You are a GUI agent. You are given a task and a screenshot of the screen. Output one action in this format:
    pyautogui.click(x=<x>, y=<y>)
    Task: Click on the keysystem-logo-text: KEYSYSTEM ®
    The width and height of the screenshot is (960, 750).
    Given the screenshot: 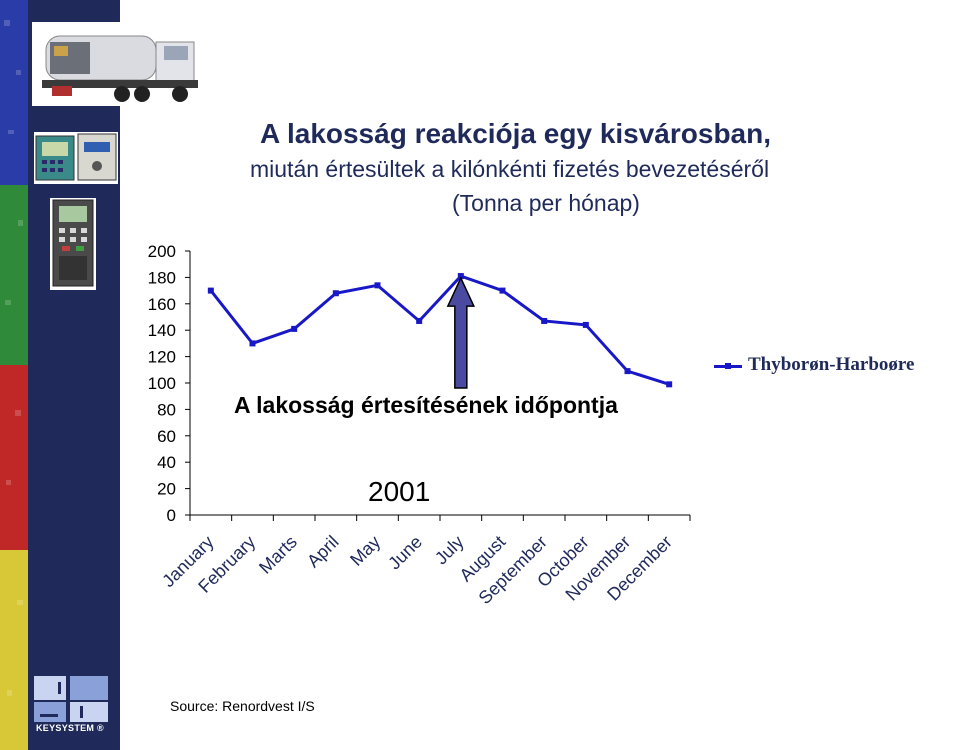 What is the action you would take?
    pyautogui.click(x=70, y=728)
    